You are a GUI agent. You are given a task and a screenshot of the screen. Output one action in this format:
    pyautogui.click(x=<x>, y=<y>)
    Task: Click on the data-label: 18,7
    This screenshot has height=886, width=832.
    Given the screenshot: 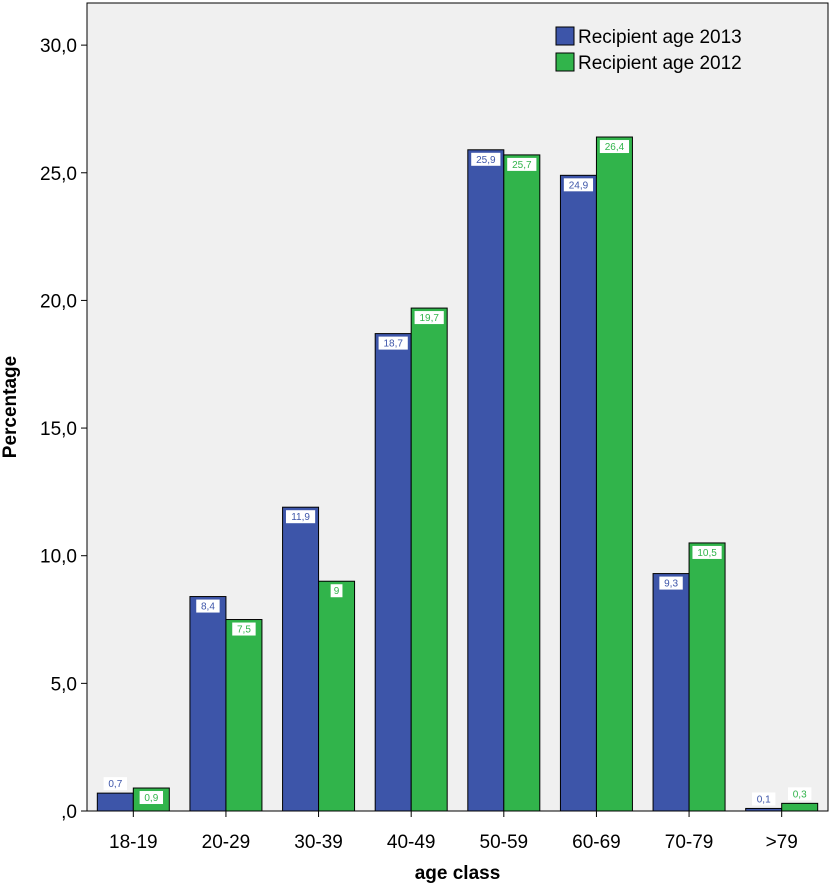 What is the action you would take?
    pyautogui.click(x=393, y=343)
    